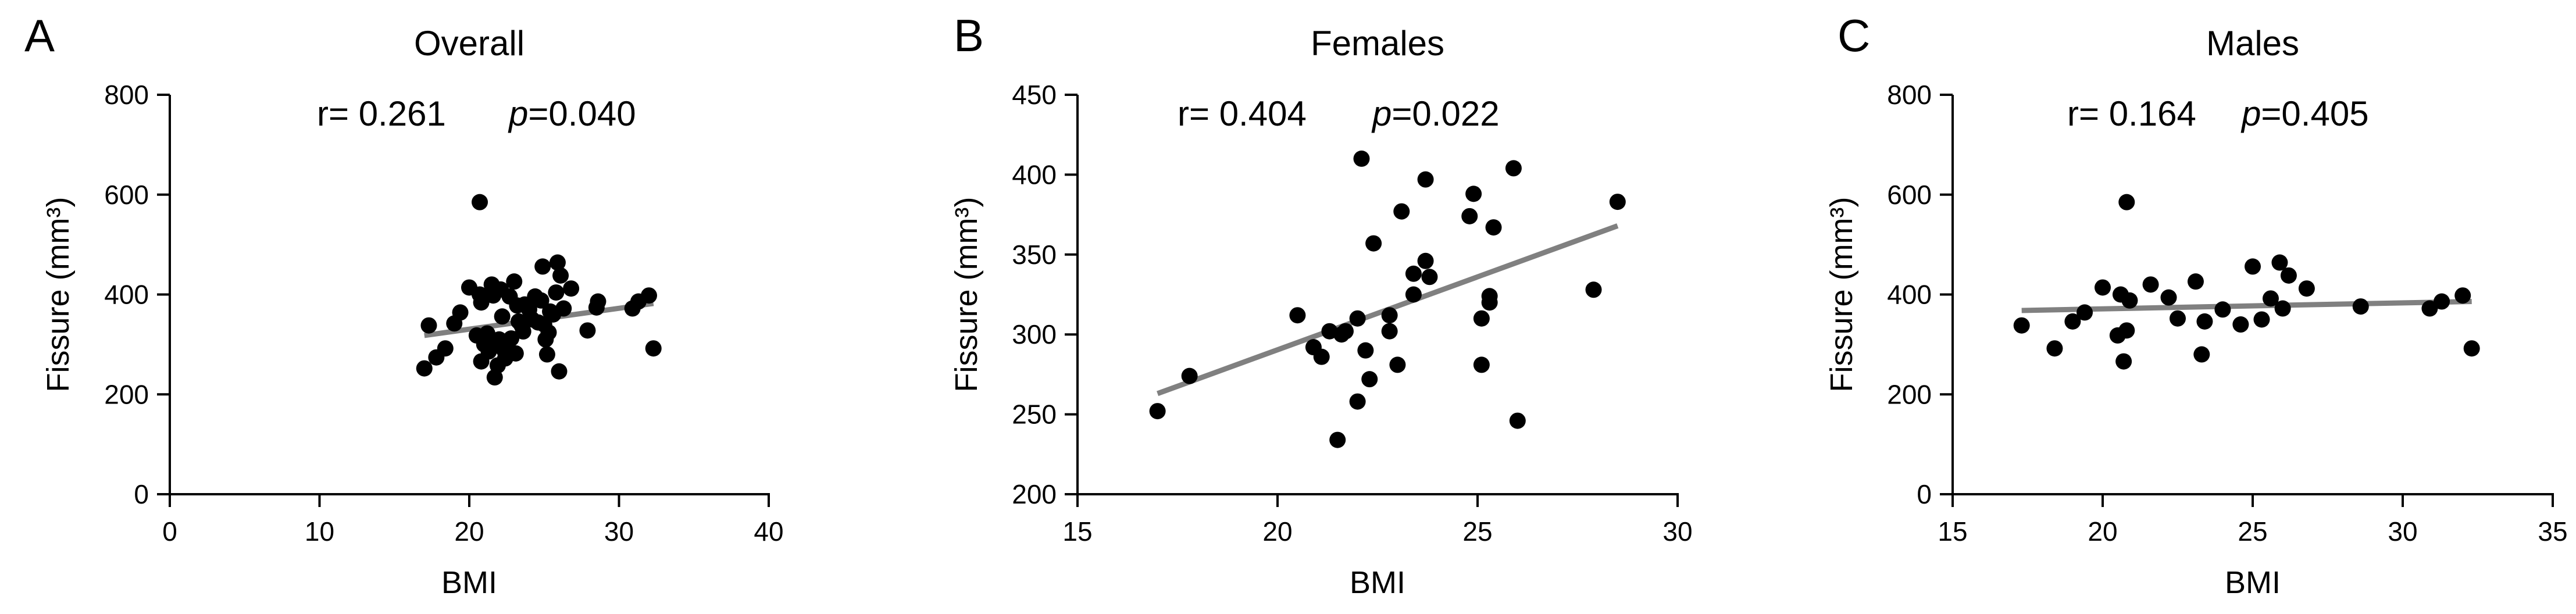 Image resolution: width=2576 pixels, height=614 pixels. Describe the element at coordinates (1034, 255) in the screenshot. I see `y-tick-label: 350` at that location.